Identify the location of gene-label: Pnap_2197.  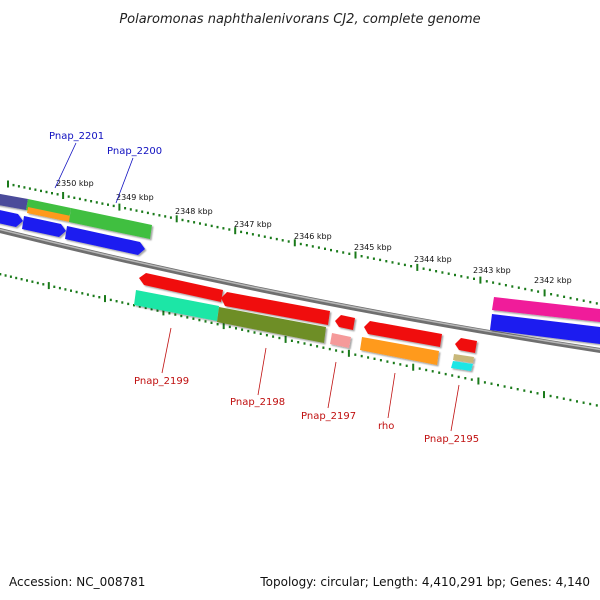
(328, 416).